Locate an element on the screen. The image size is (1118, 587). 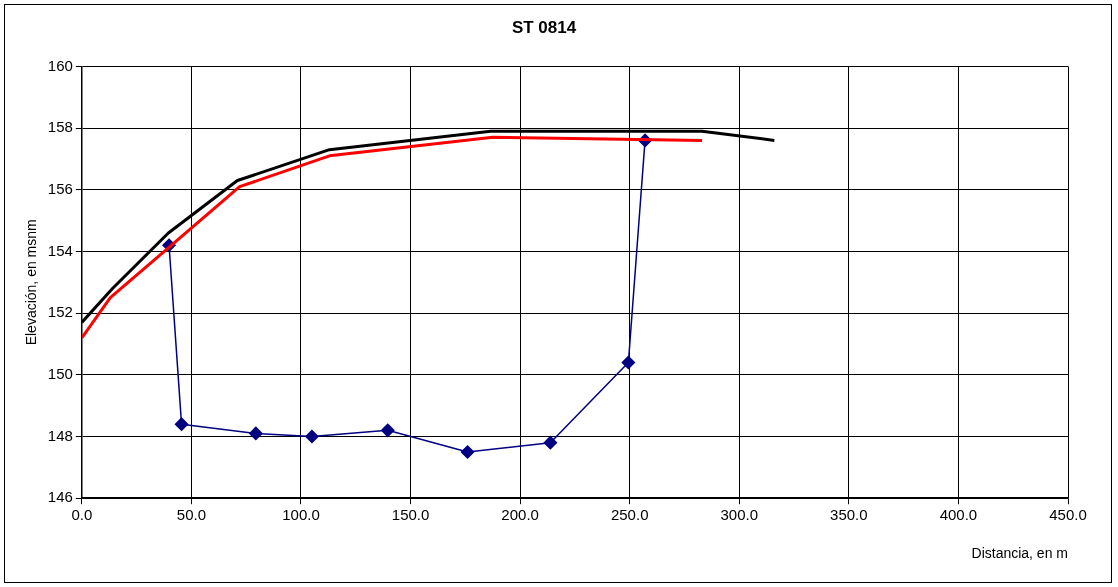
x-tick-label: 350.0 is located at coordinates (849, 515).